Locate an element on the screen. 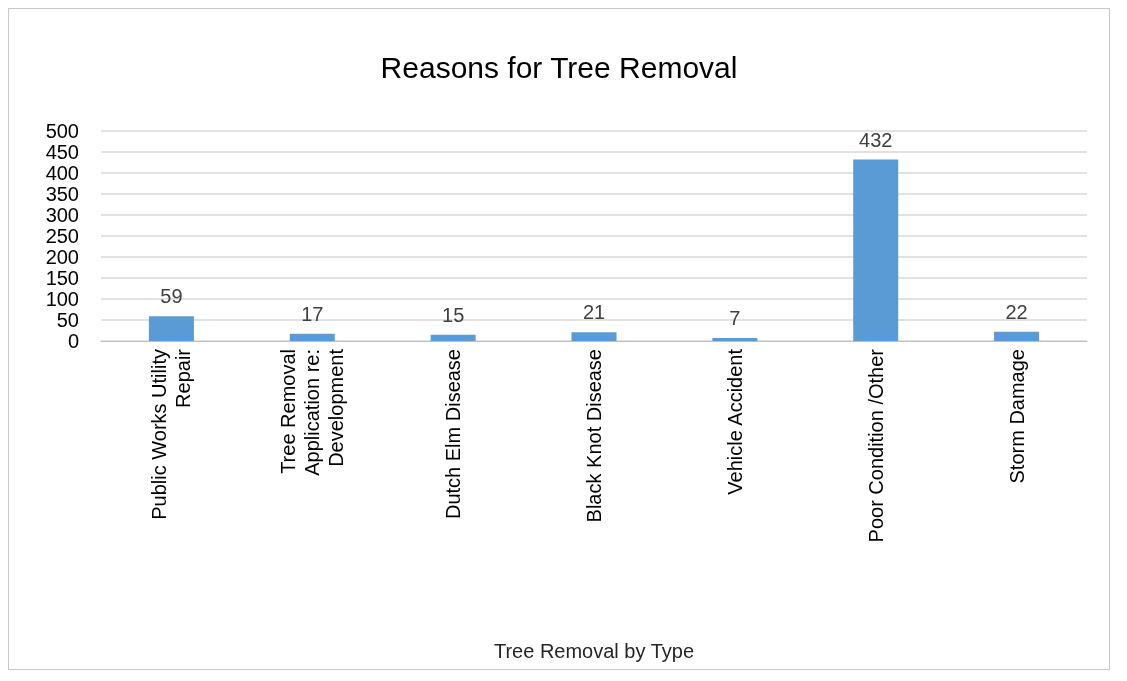  y-tick-label: 450 is located at coordinates (62, 152).